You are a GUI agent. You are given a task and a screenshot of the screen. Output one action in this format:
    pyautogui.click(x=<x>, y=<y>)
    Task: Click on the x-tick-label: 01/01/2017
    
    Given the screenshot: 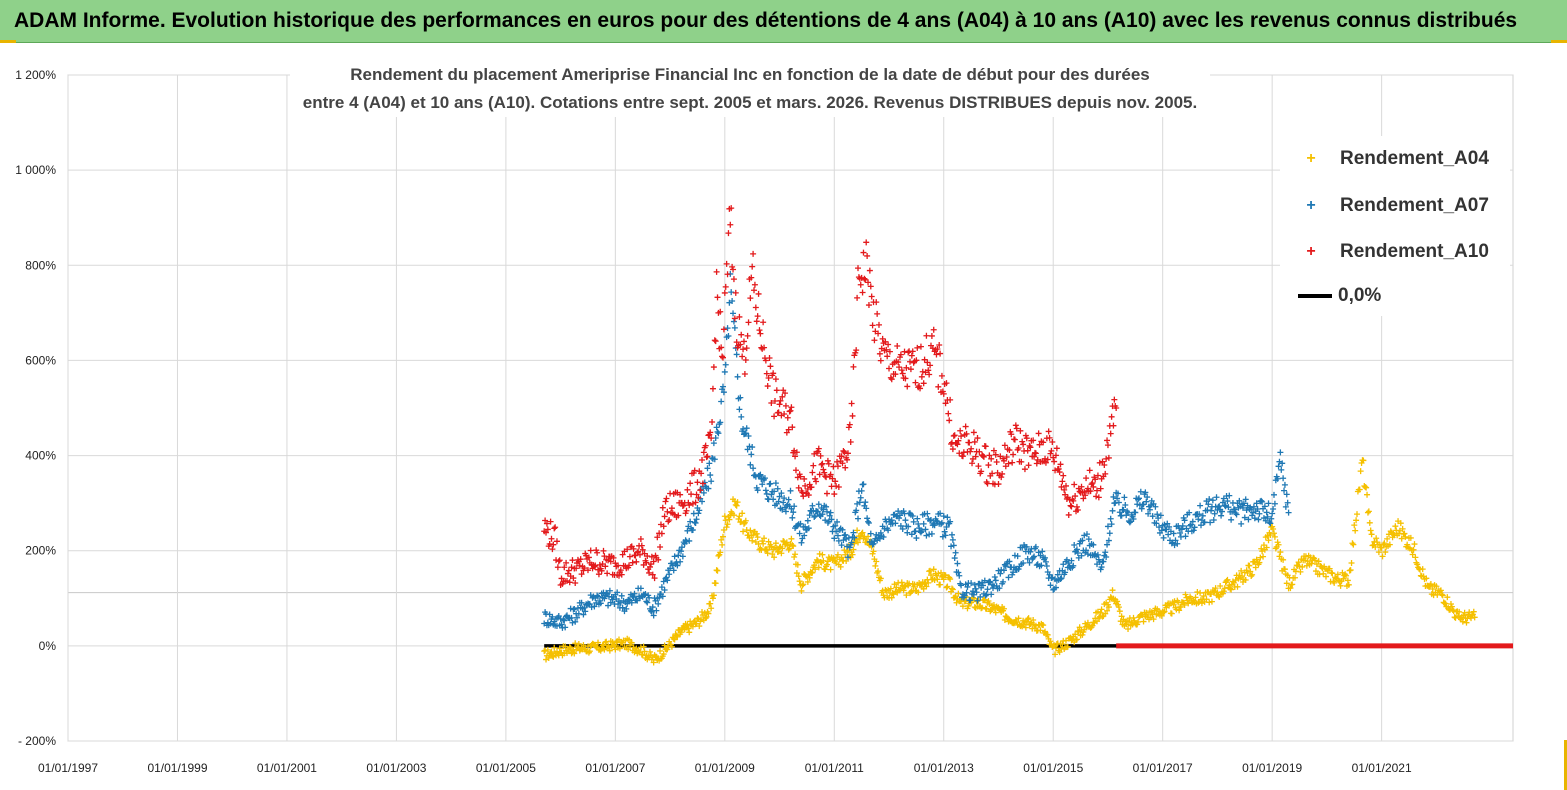 What is the action you would take?
    pyautogui.click(x=1163, y=768)
    